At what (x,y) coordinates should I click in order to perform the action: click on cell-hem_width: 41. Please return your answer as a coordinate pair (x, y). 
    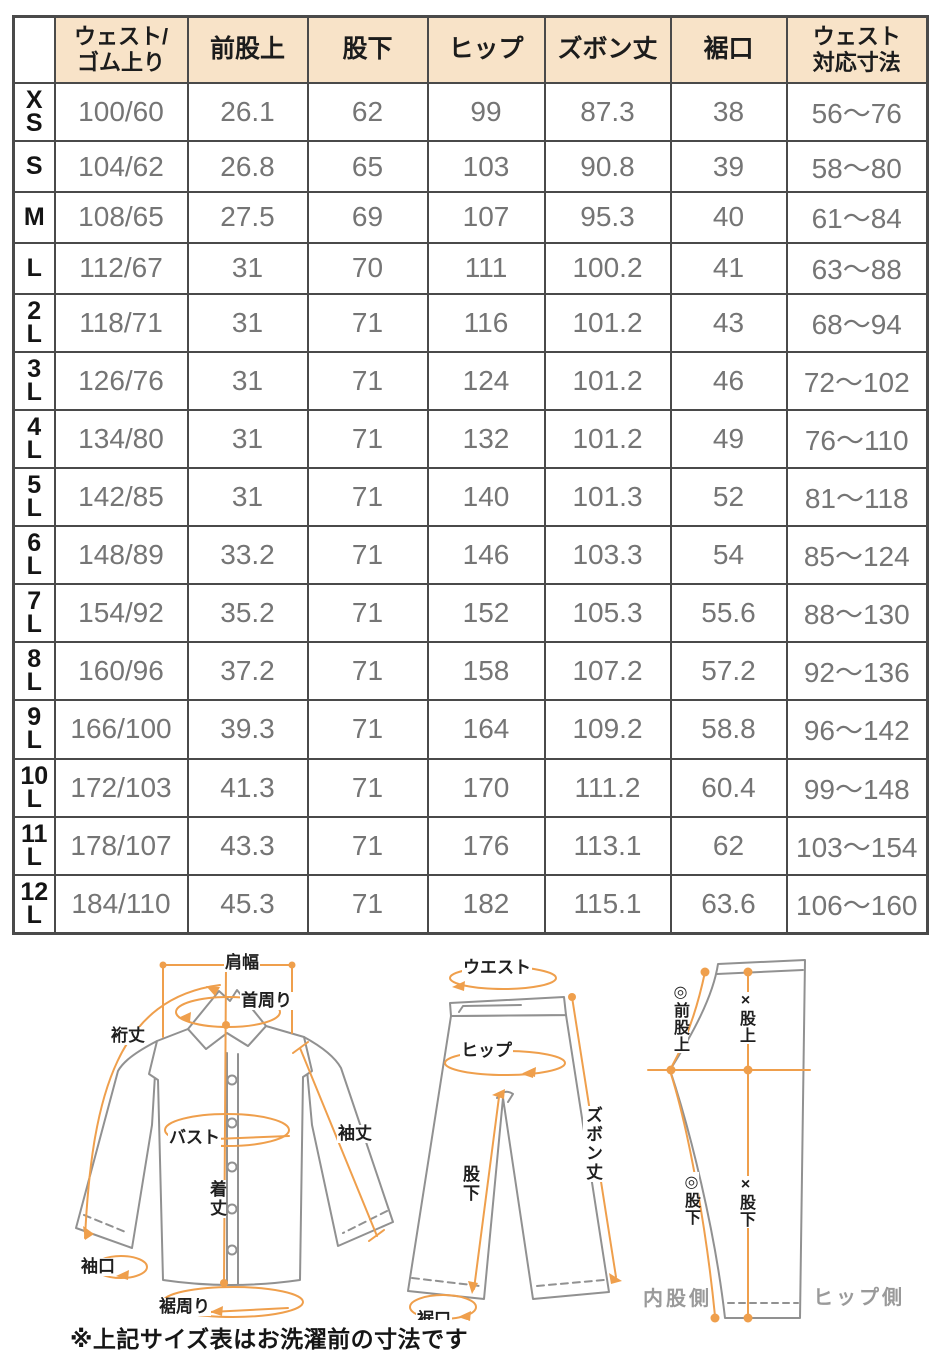
    Looking at the image, I should click on (728, 268).